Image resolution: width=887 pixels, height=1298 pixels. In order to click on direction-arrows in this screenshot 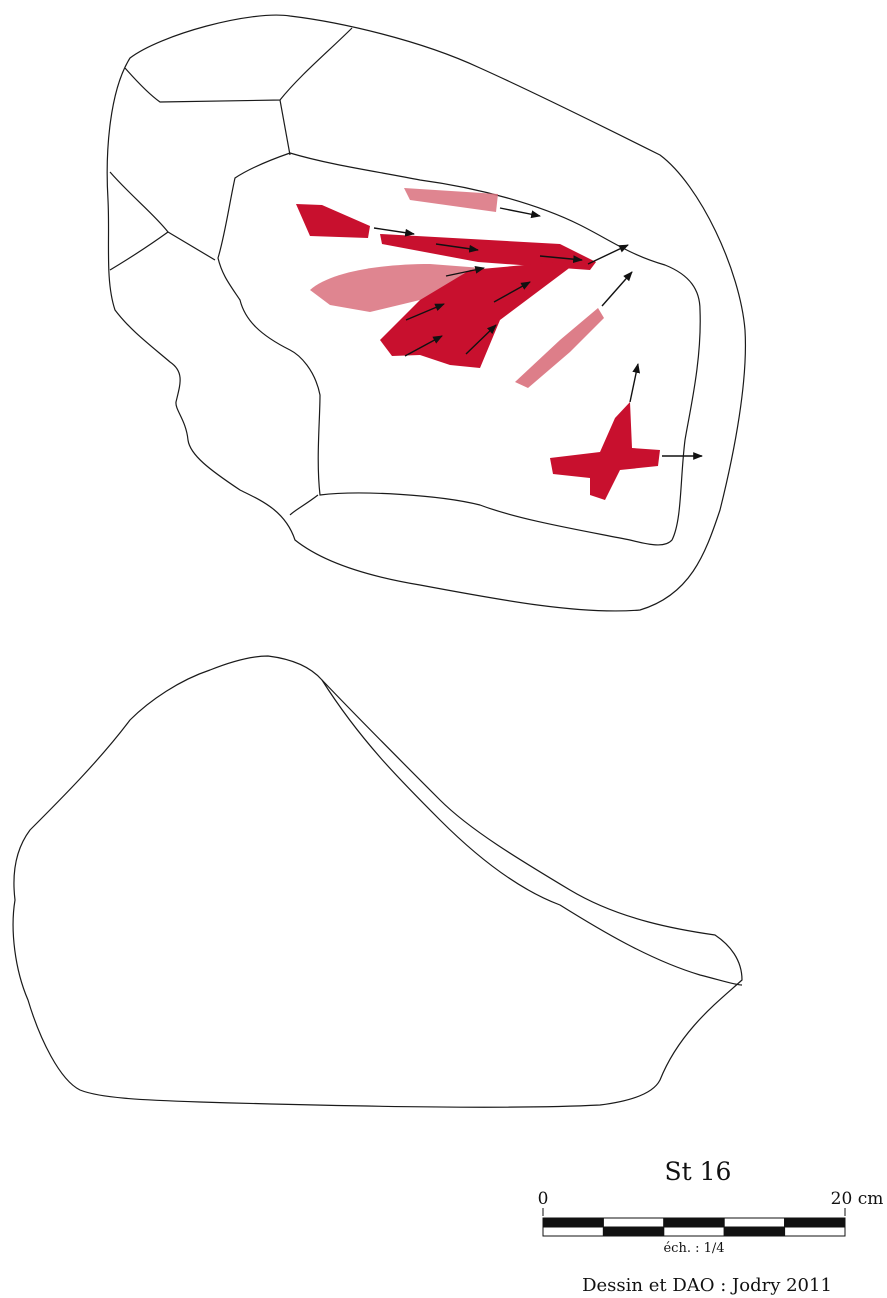, I will do `click(538, 333)`.